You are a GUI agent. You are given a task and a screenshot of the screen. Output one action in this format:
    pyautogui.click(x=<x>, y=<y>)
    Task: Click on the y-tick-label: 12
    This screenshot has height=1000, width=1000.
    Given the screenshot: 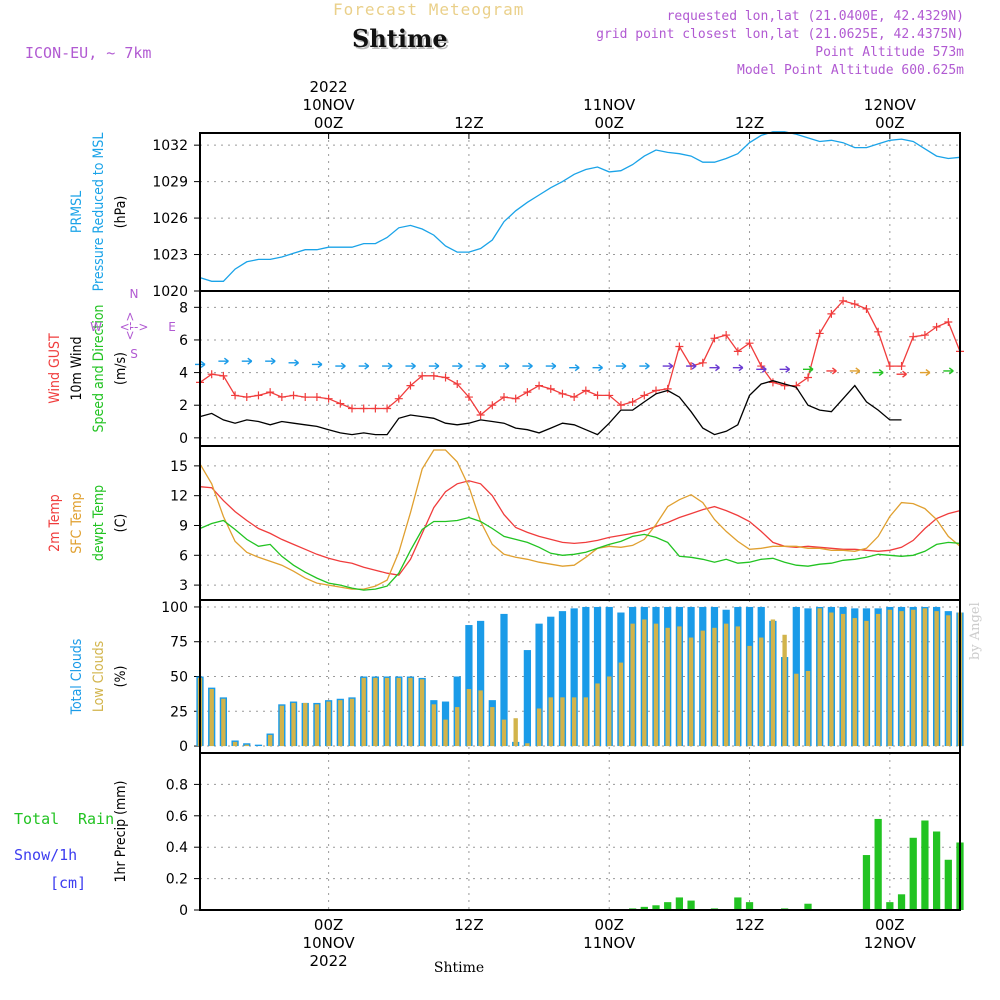 What is the action you would take?
    pyautogui.click(x=179, y=497)
    